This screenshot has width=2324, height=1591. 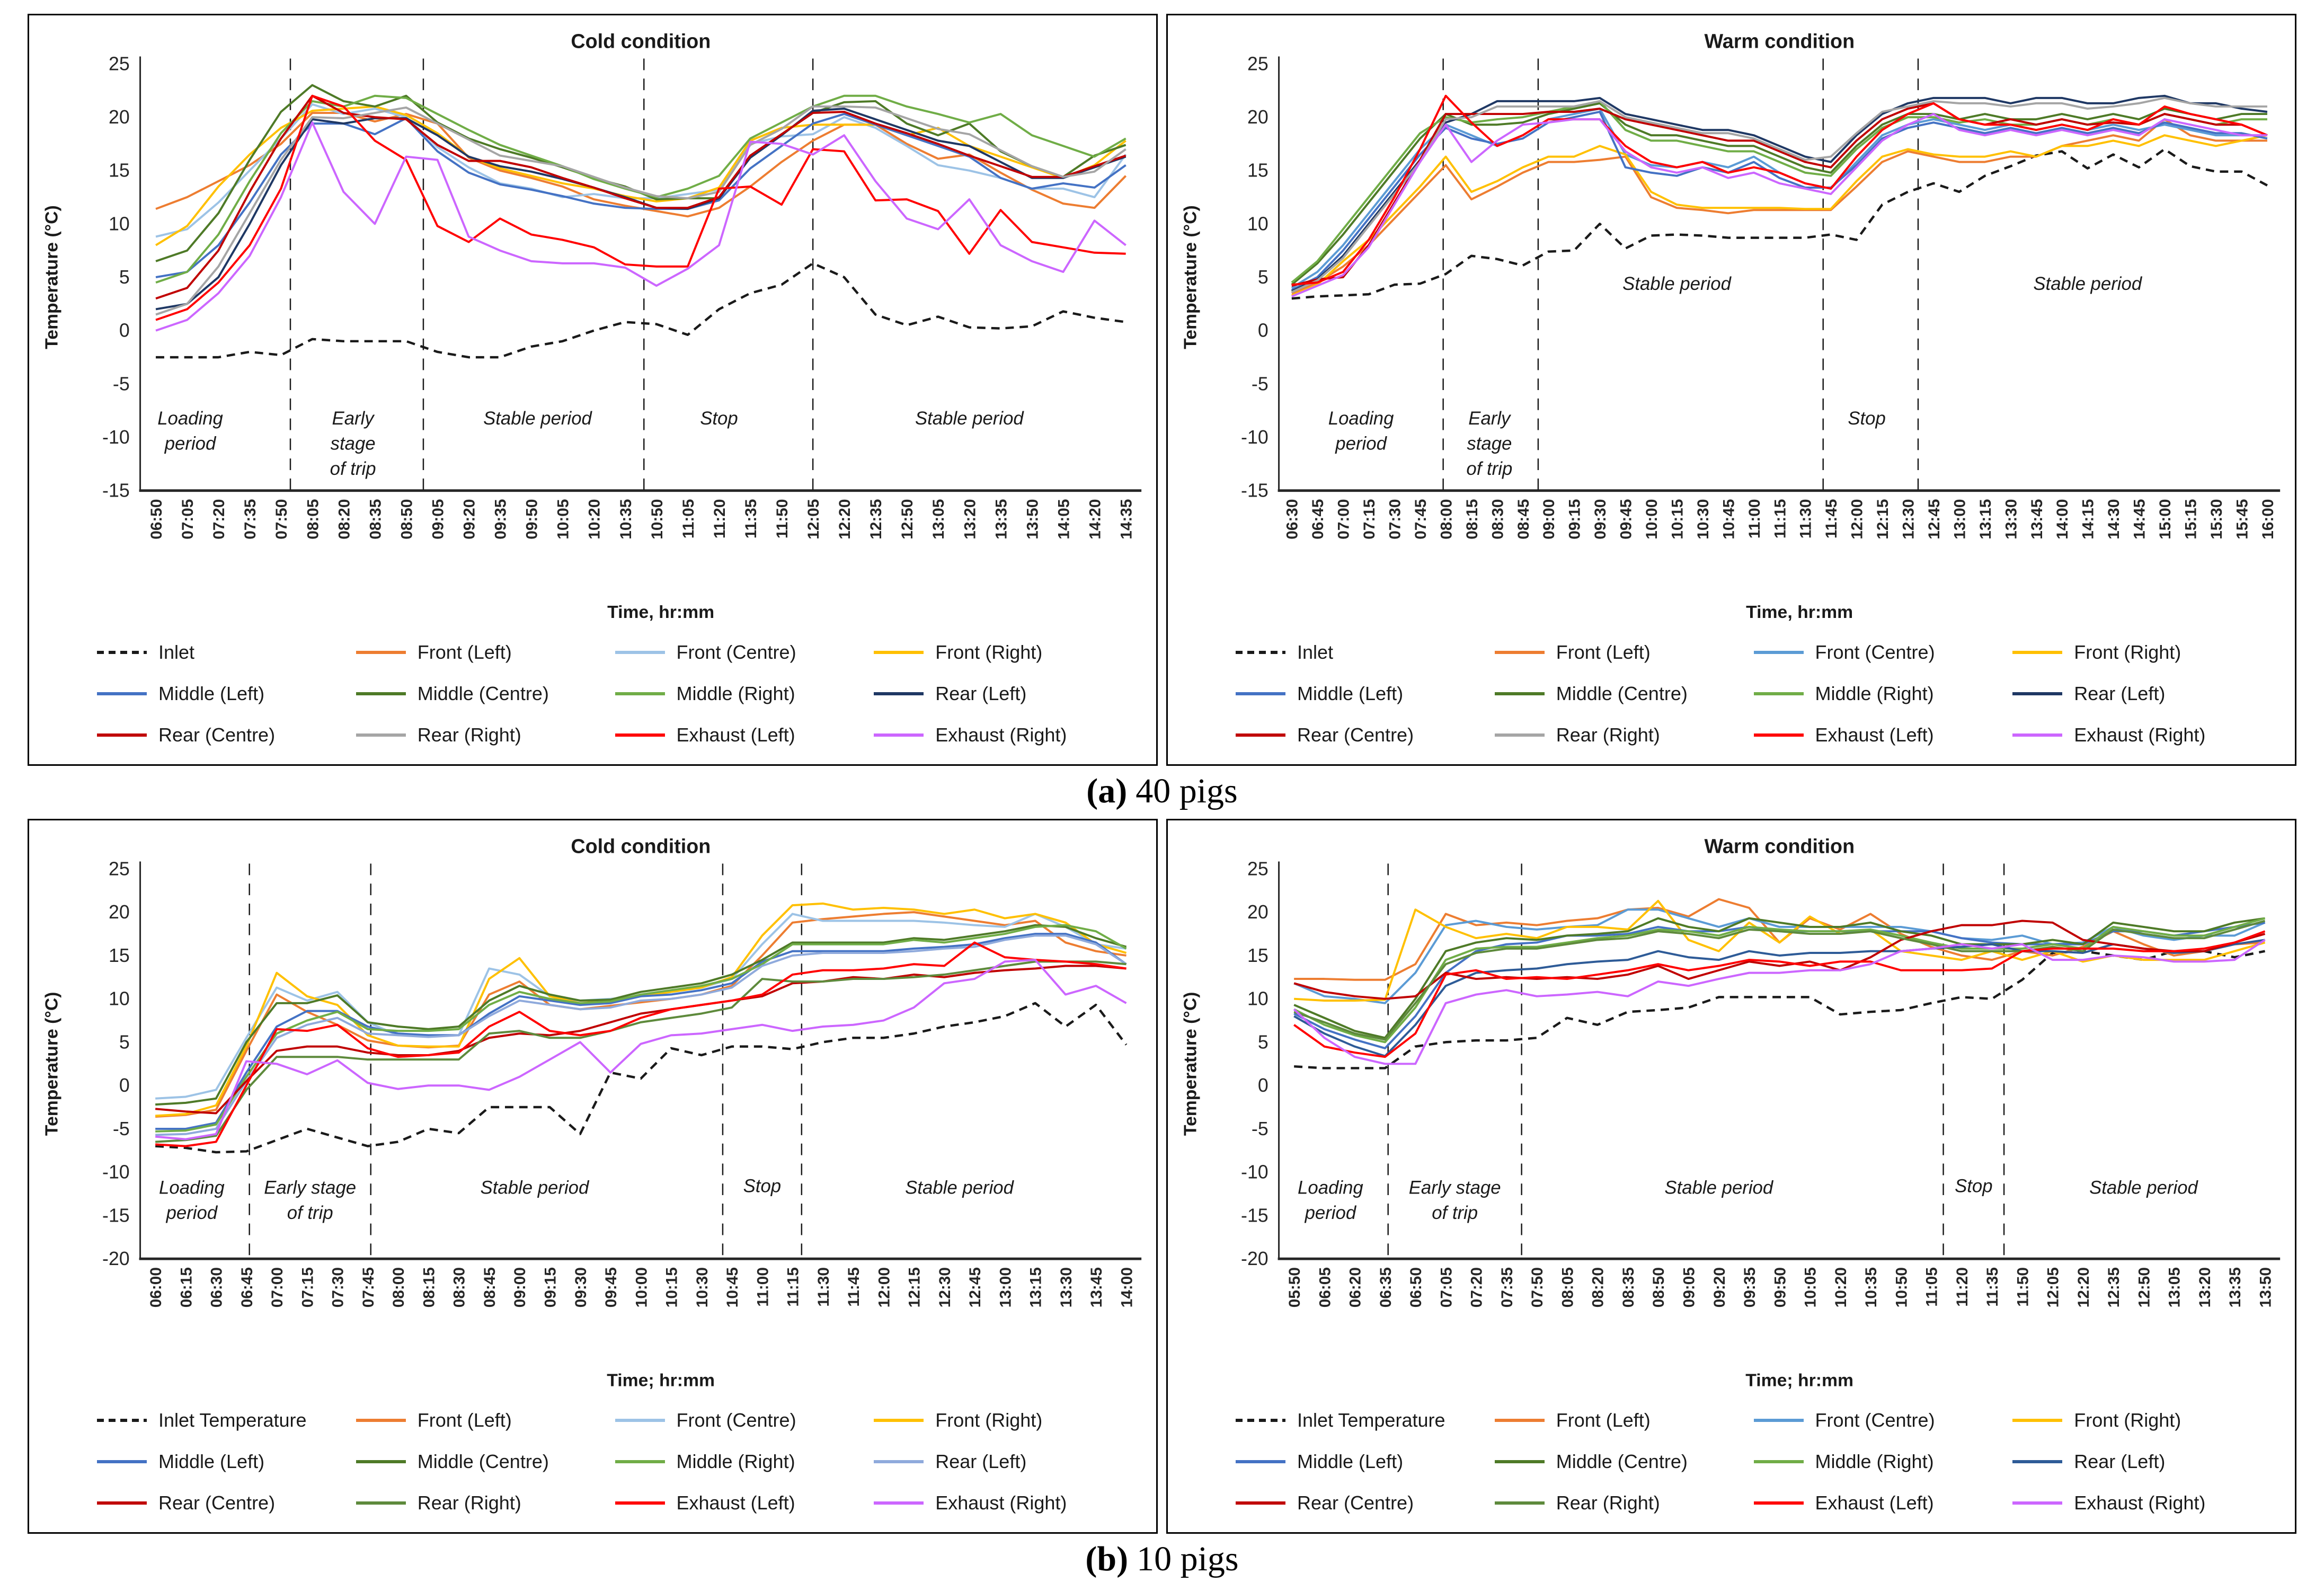 I want to click on x-tick-label: 15:00, so click(x=2165, y=519).